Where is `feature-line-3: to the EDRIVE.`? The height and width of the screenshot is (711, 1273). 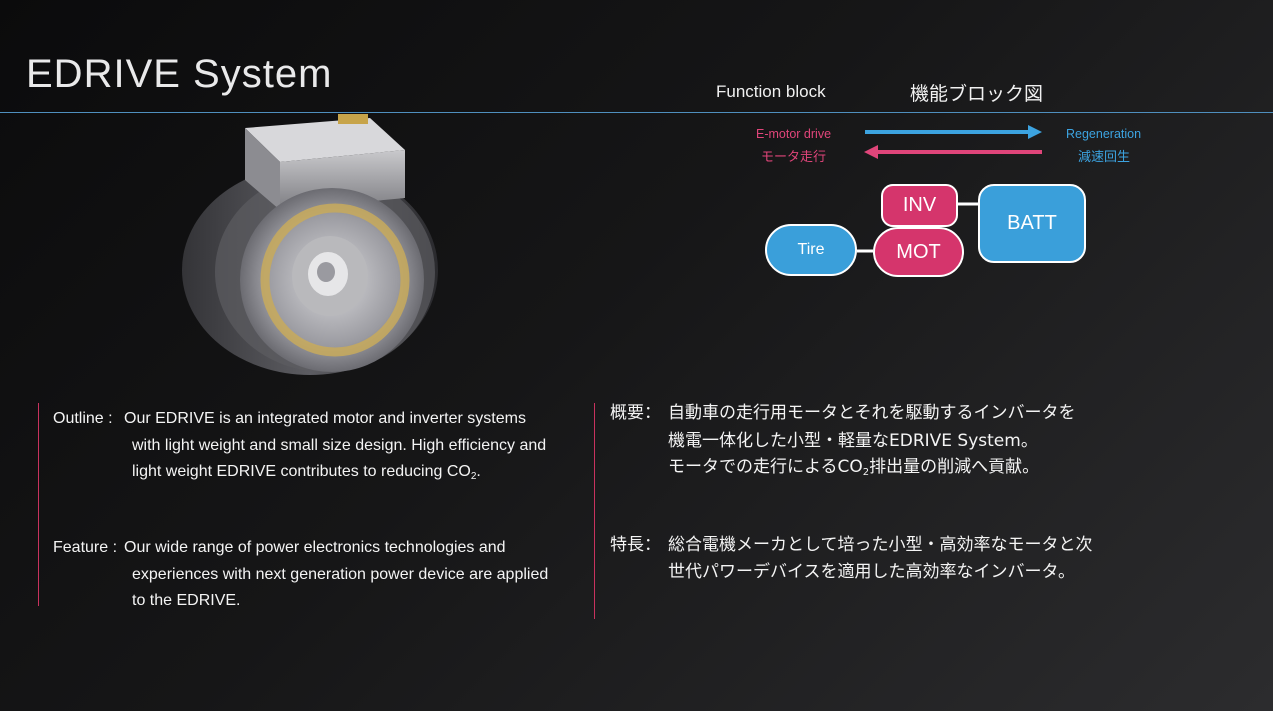
feature-line-3: to the EDRIVE. is located at coordinates (186, 600).